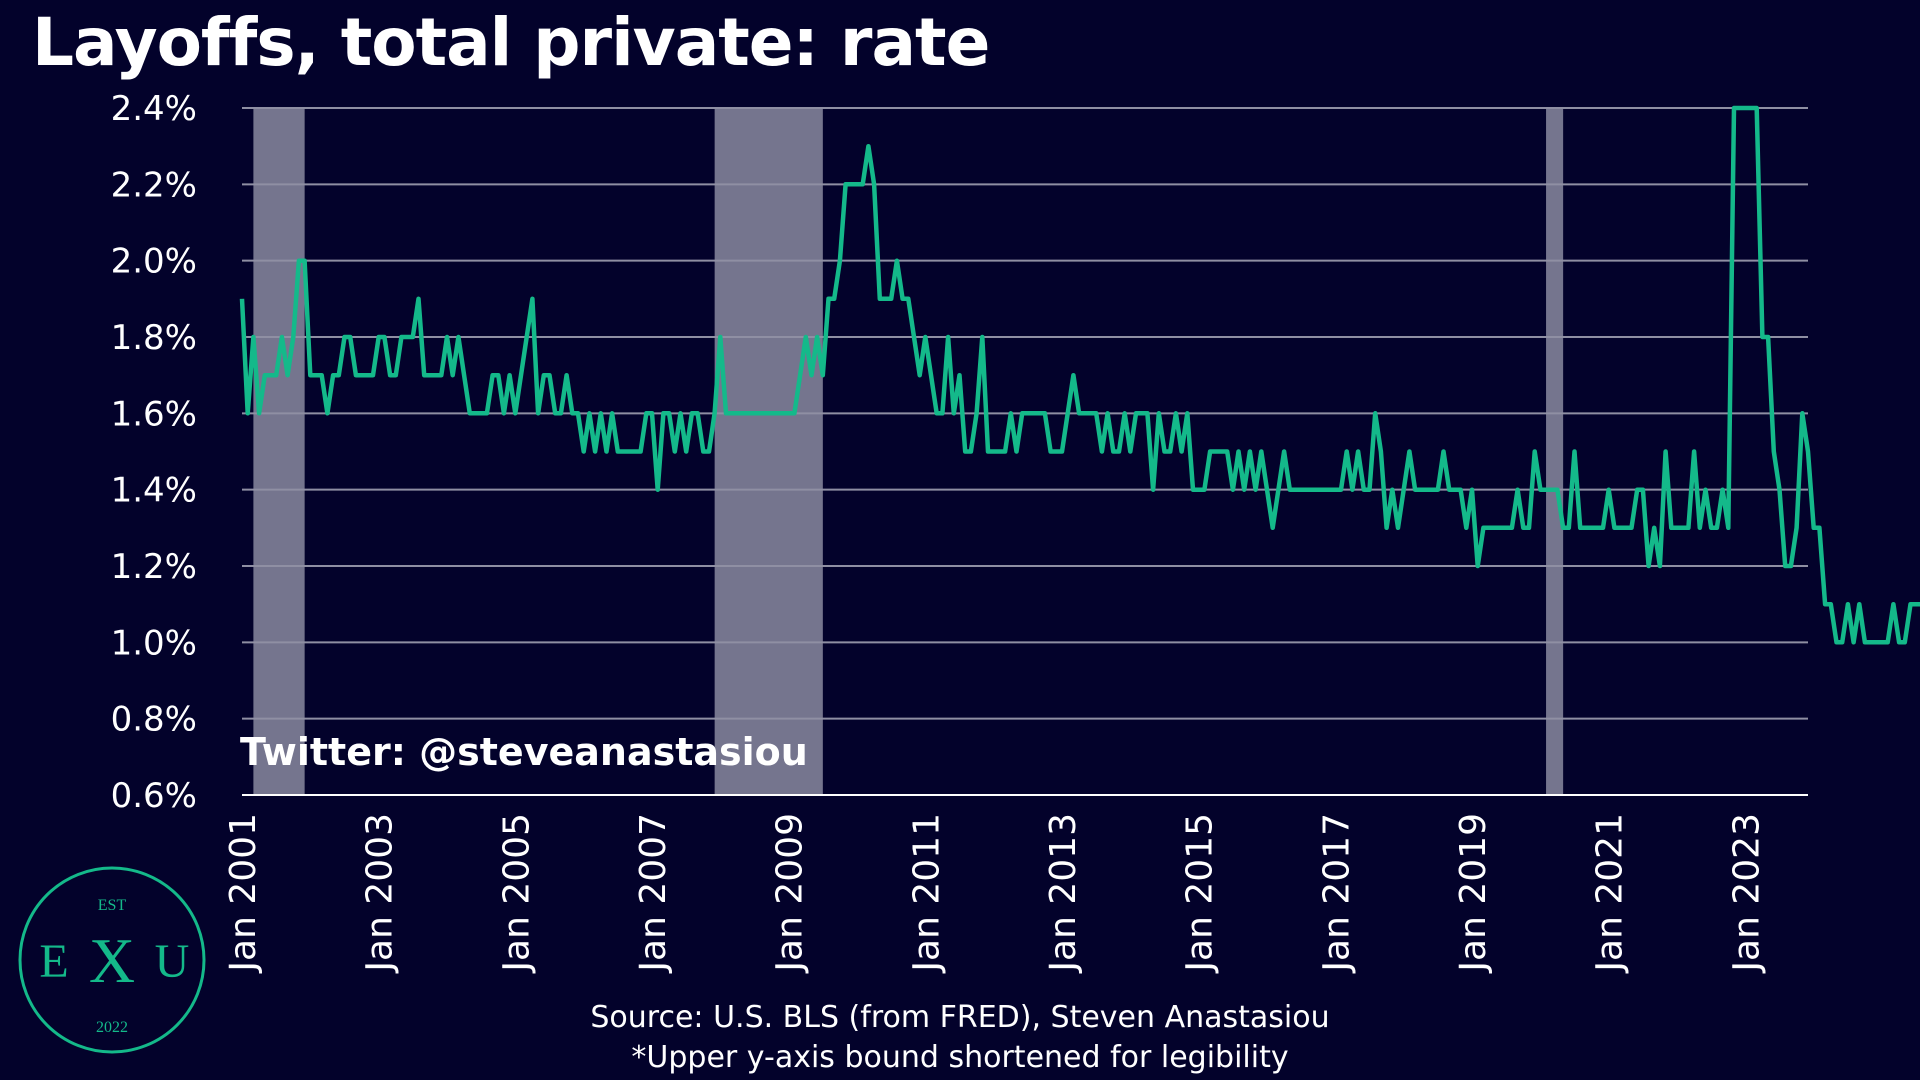 Image resolution: width=1920 pixels, height=1080 pixels. Describe the element at coordinates (154, 491) in the screenshot. I see `y-tick-label: 1.4%` at that location.